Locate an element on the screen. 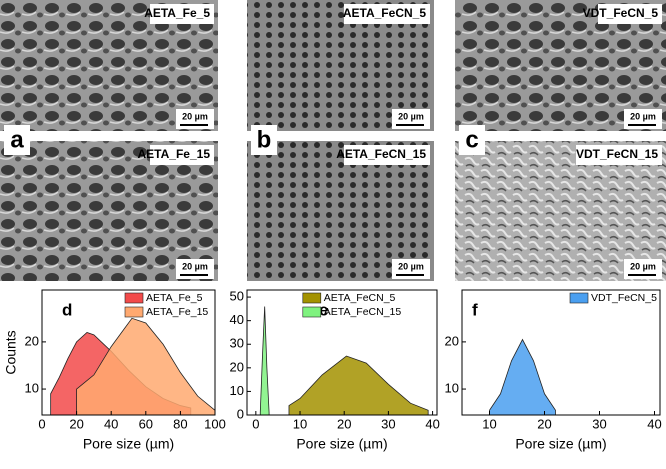 This screenshot has width=666, height=469. panel-letter: a is located at coordinates (17, 139).